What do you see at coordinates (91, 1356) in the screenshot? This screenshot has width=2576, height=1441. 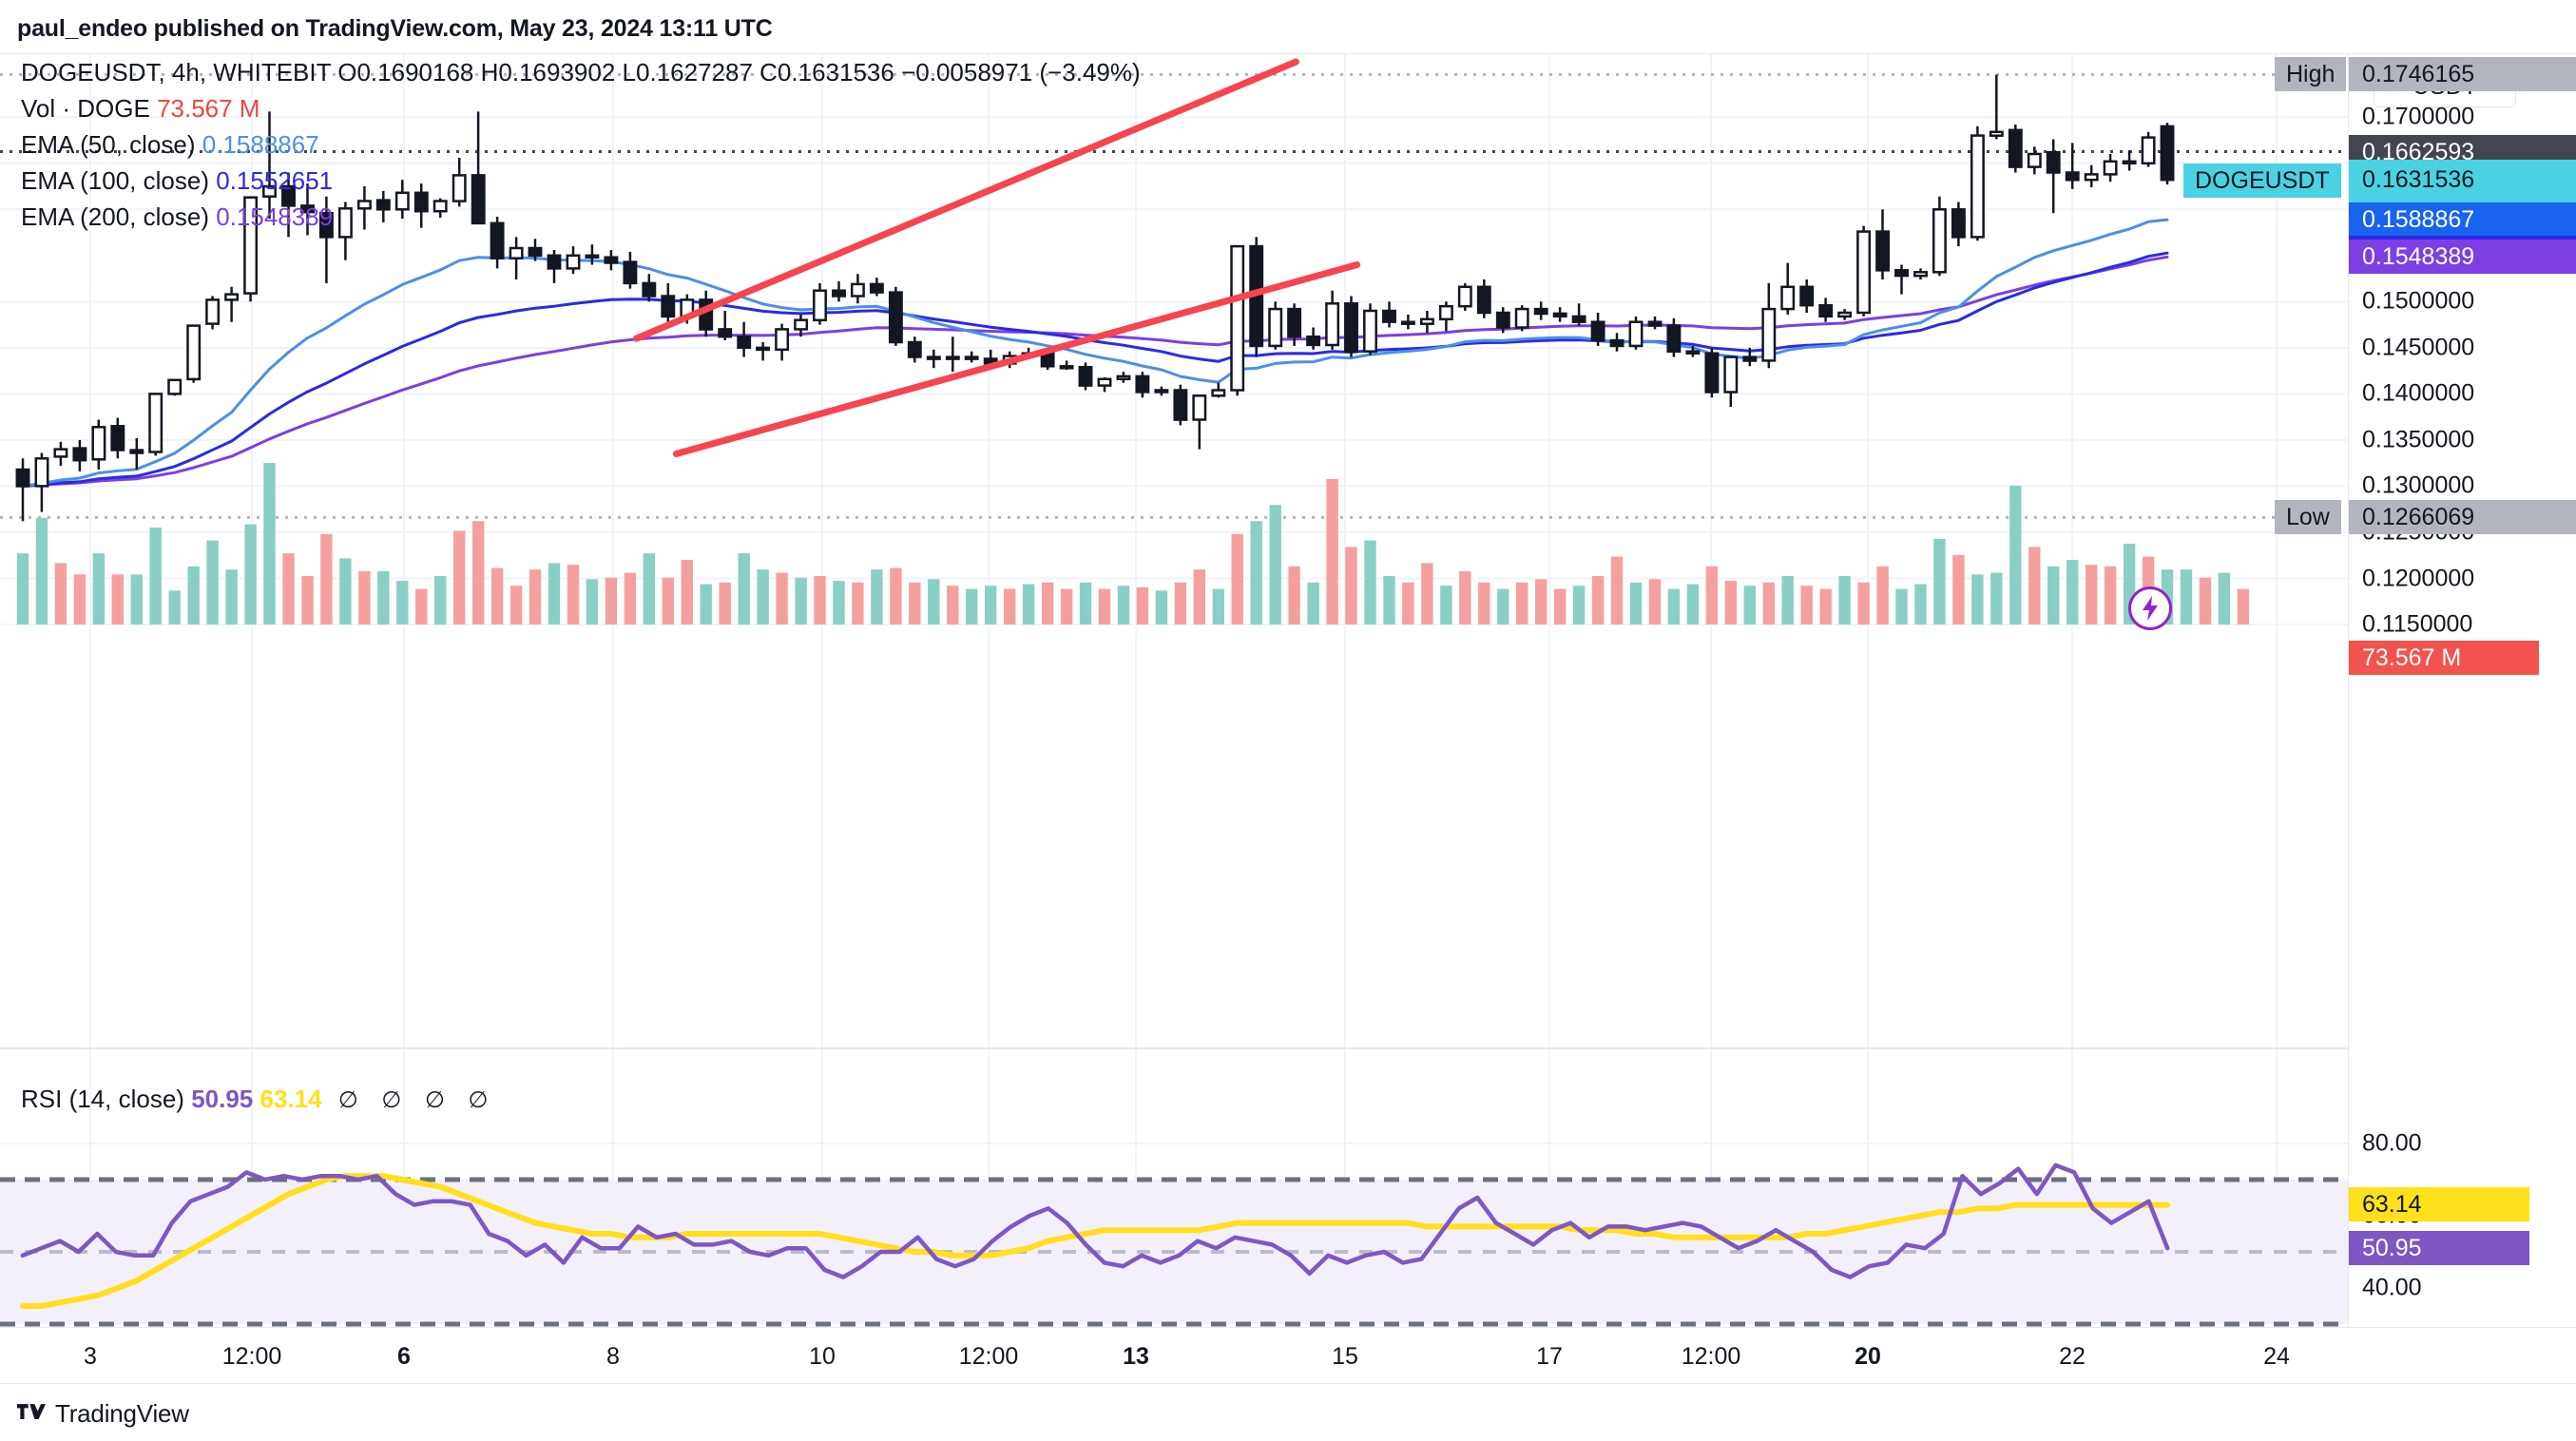 I see `time-tick: 3` at bounding box center [91, 1356].